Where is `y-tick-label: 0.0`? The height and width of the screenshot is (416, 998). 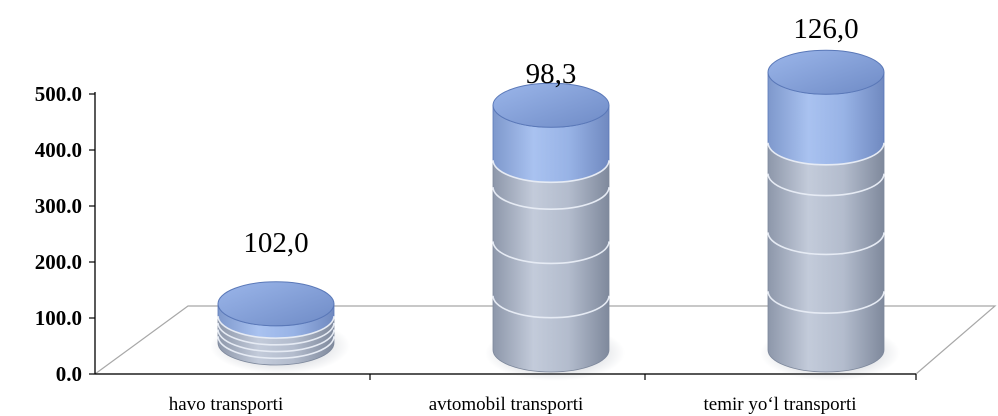
y-tick-label: 0.0 is located at coordinates (69, 374).